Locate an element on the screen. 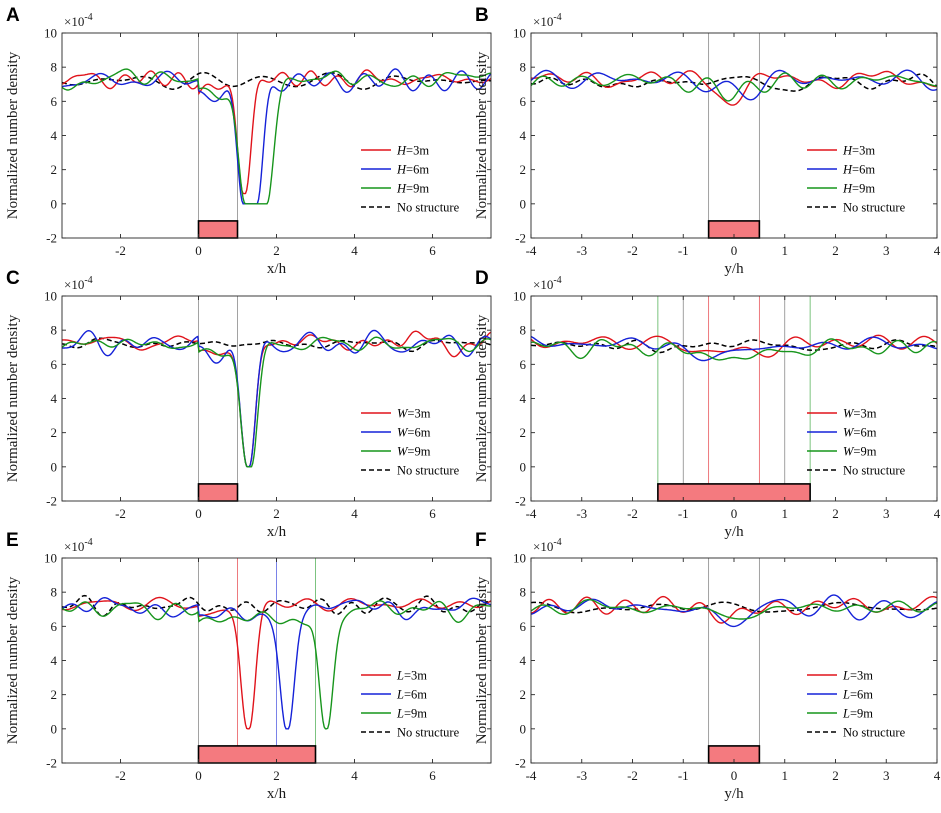 This screenshot has height=813, width=941. x-tick-label: -3 is located at coordinates (581, 513).